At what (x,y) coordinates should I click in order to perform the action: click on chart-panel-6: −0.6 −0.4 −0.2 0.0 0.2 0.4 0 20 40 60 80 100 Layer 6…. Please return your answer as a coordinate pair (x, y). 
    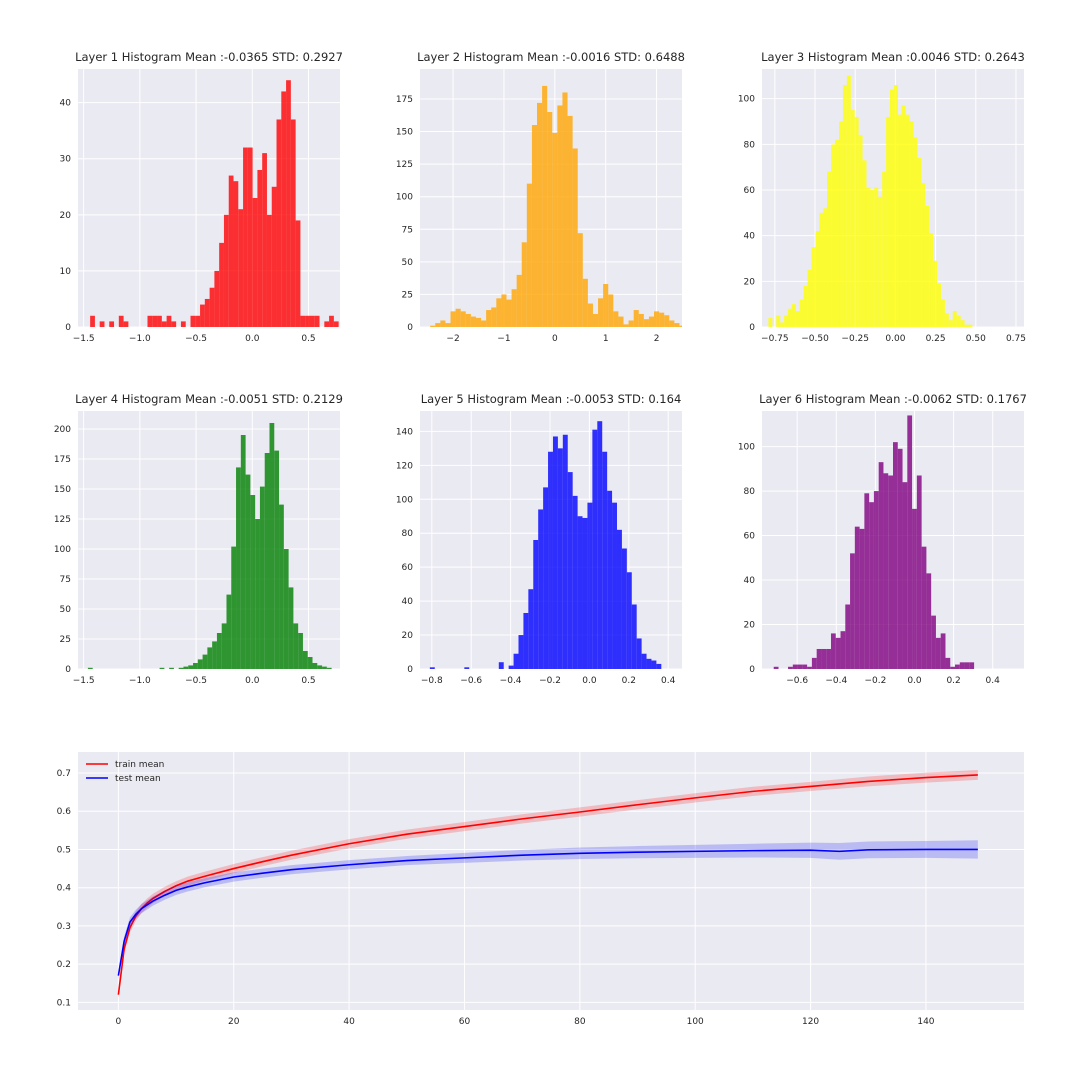
    Looking at the image, I should click on (882, 539).